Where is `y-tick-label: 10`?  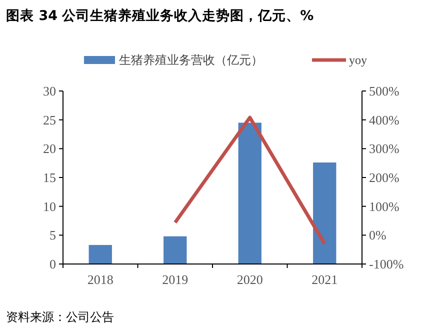
y-tick-label: 10 is located at coordinates (49, 206).